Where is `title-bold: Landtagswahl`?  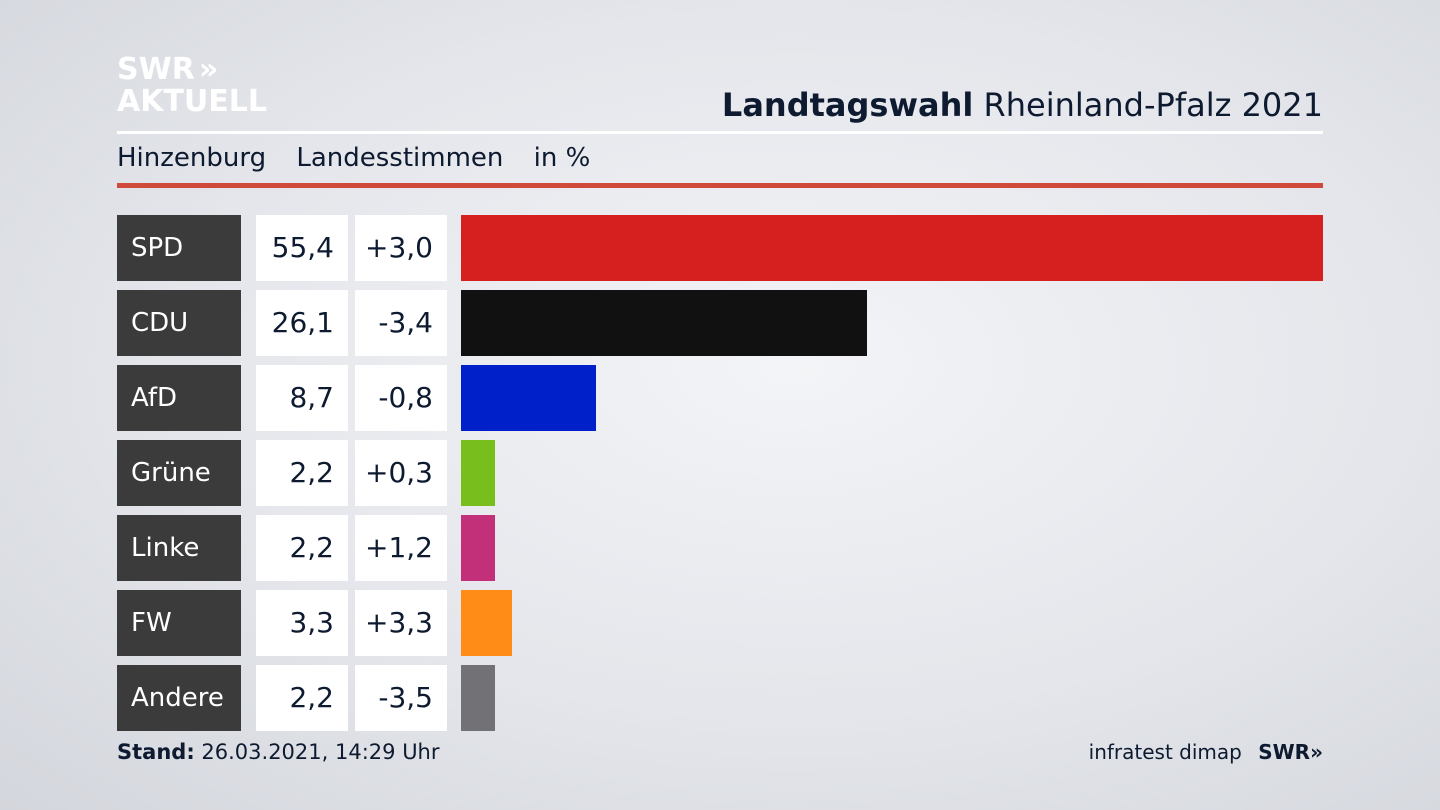 title-bold: Landtagswahl is located at coordinates (847, 105).